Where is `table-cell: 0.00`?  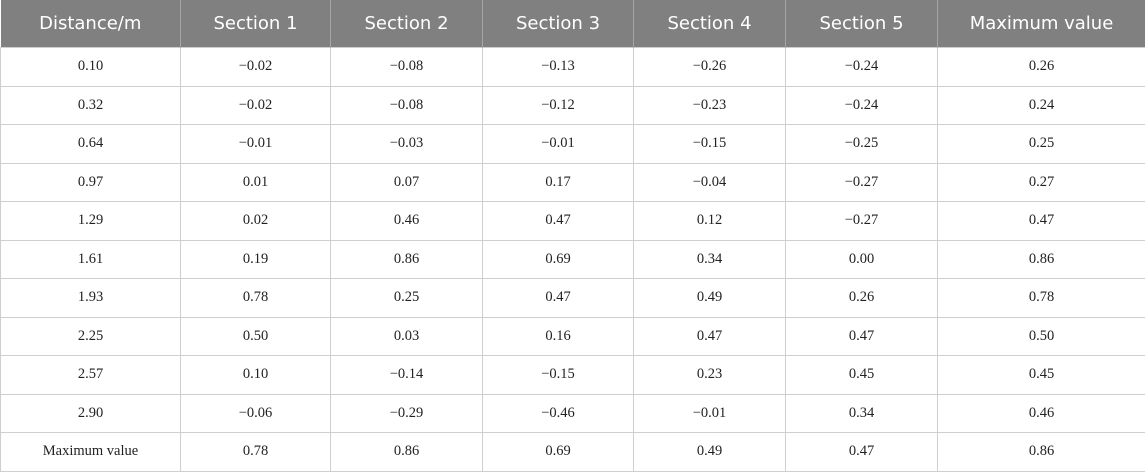 table-cell: 0.00 is located at coordinates (861, 259).